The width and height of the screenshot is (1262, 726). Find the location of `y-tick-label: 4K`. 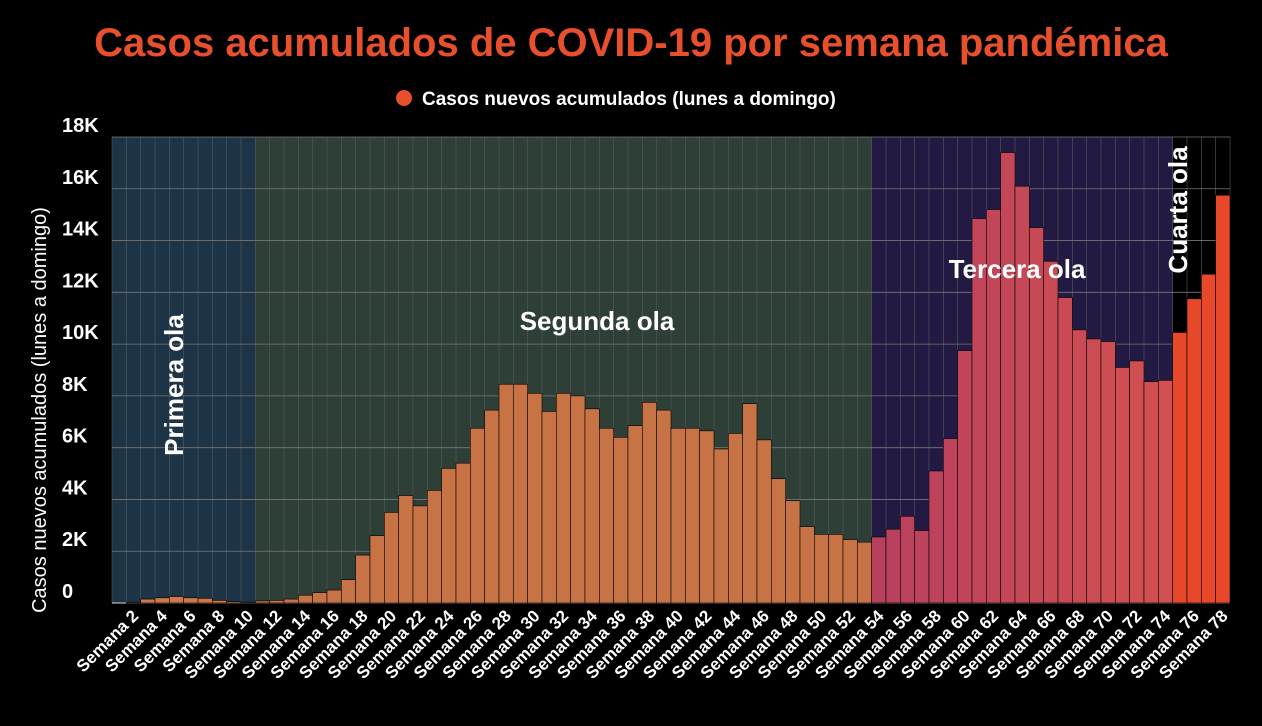

y-tick-label: 4K is located at coordinates (75, 488).